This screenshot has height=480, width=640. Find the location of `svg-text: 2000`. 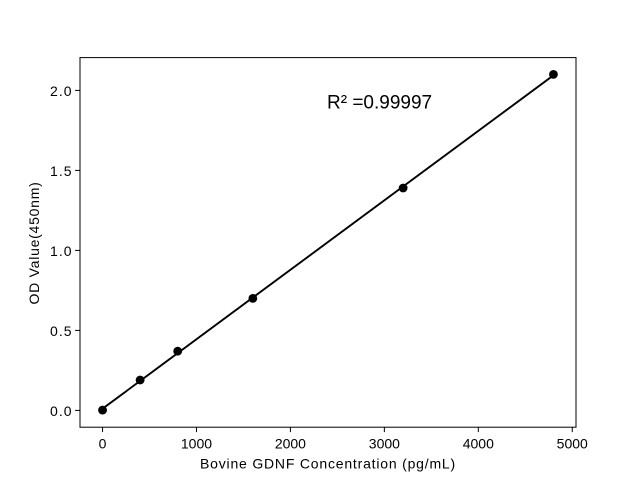

svg-text: 2000 is located at coordinates (290, 443).